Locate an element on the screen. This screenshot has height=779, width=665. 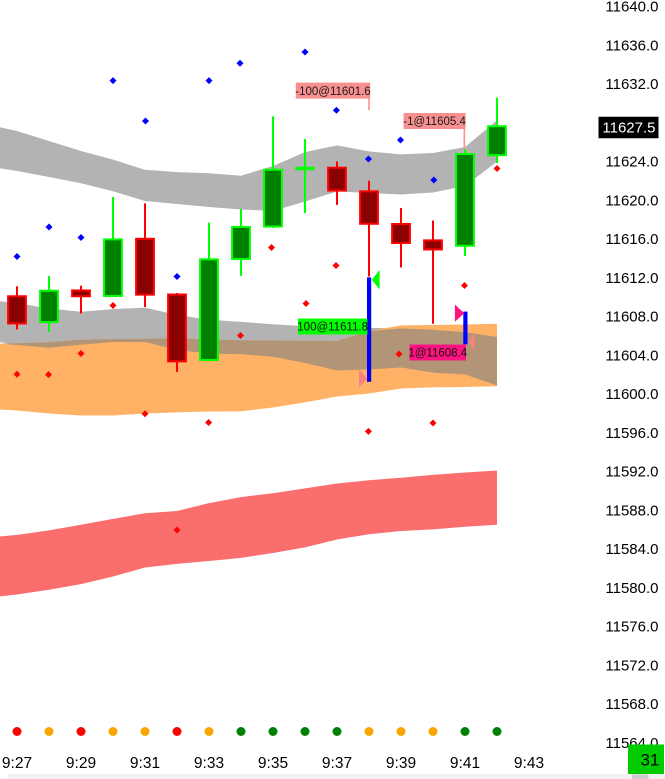
candle-9:42 is located at coordinates (497, 130).